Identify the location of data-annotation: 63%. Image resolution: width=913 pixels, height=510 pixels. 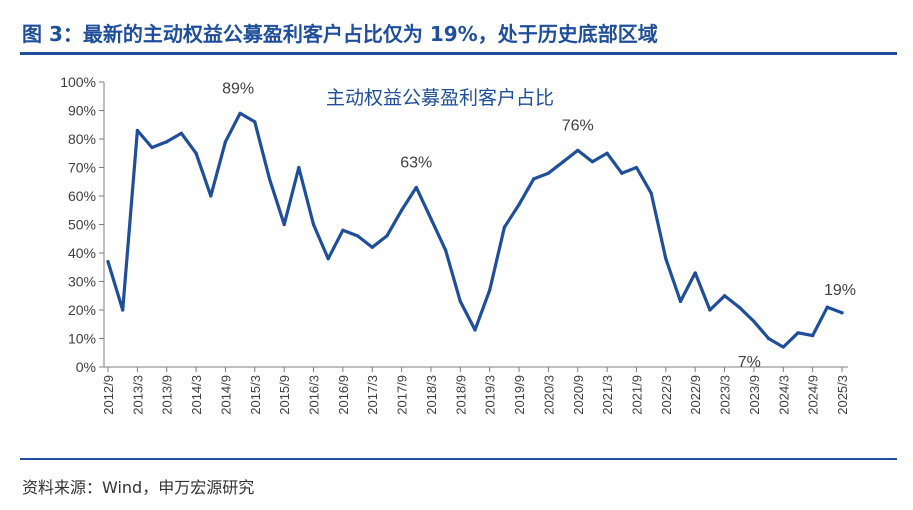
(416, 162).